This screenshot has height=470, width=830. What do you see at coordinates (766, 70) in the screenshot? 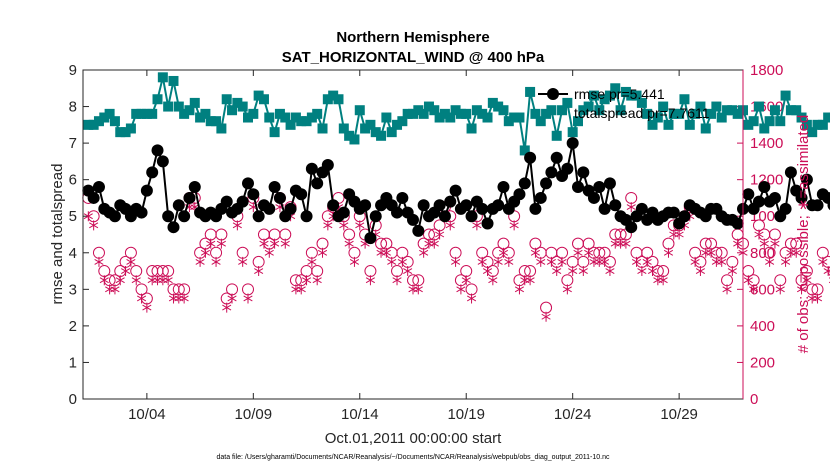
I see `y-right-tick-label: 1800` at bounding box center [766, 70].